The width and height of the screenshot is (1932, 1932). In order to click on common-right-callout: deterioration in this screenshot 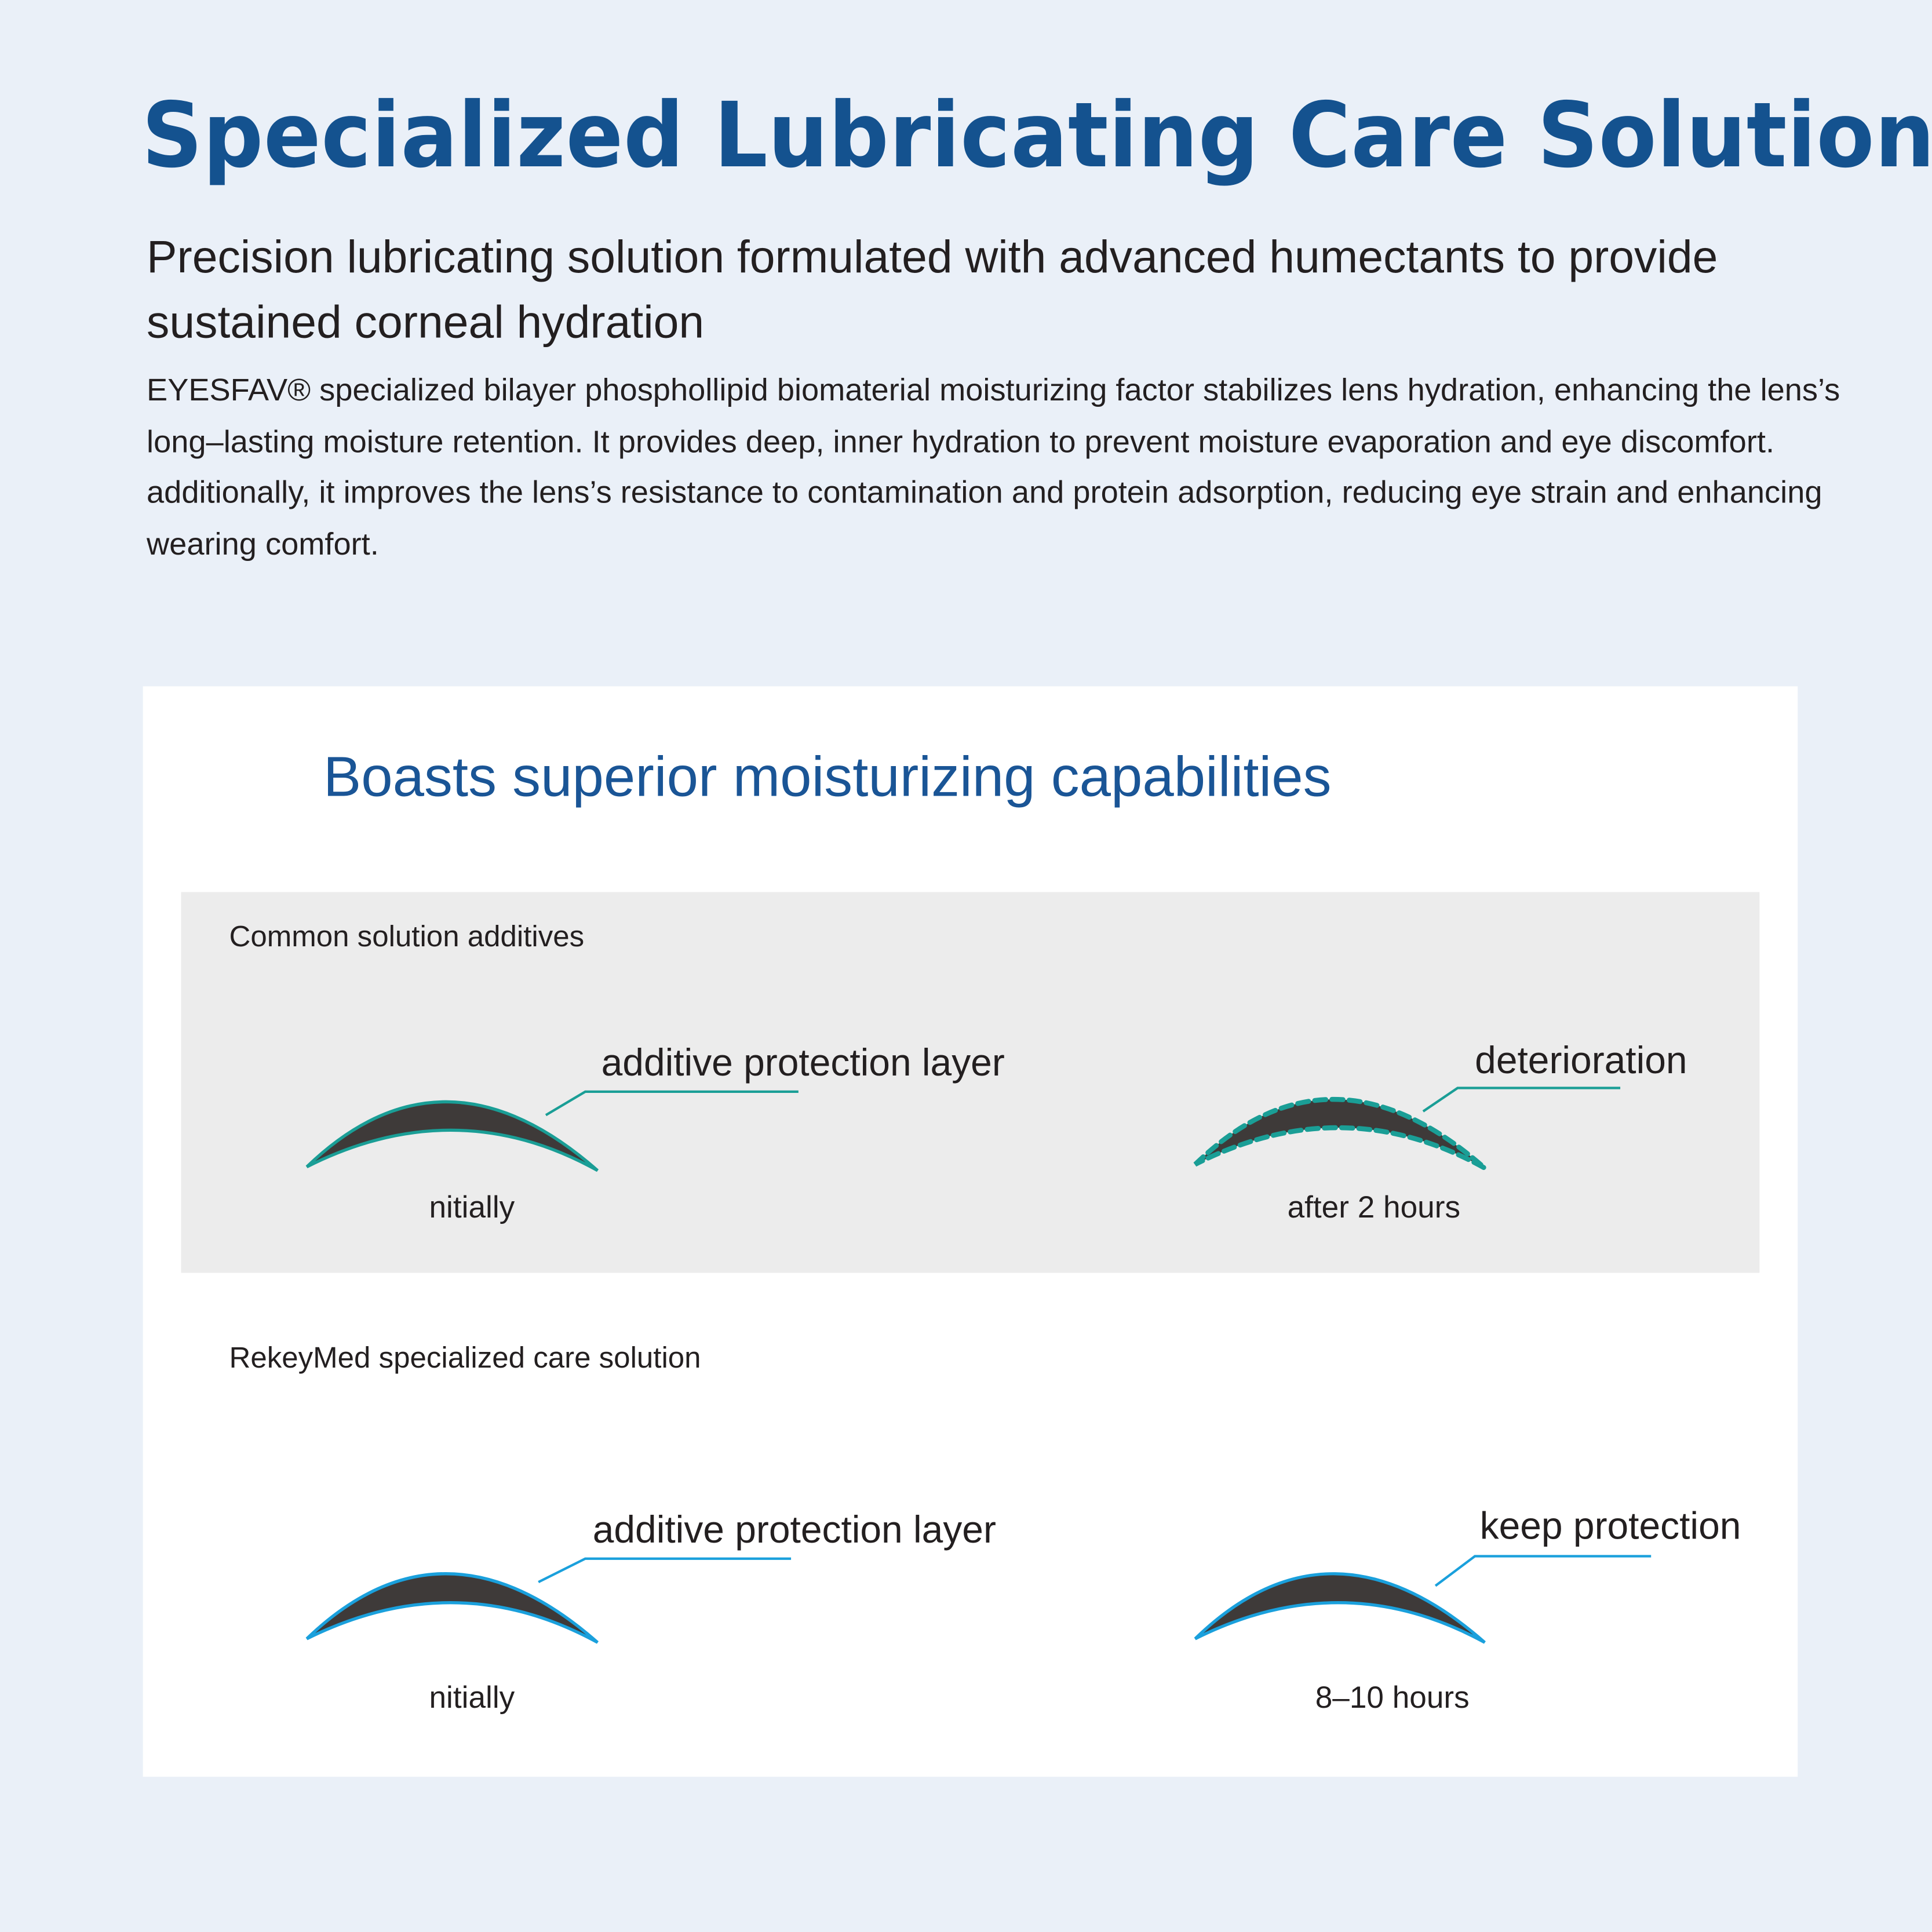, I will do `click(1581, 1060)`.